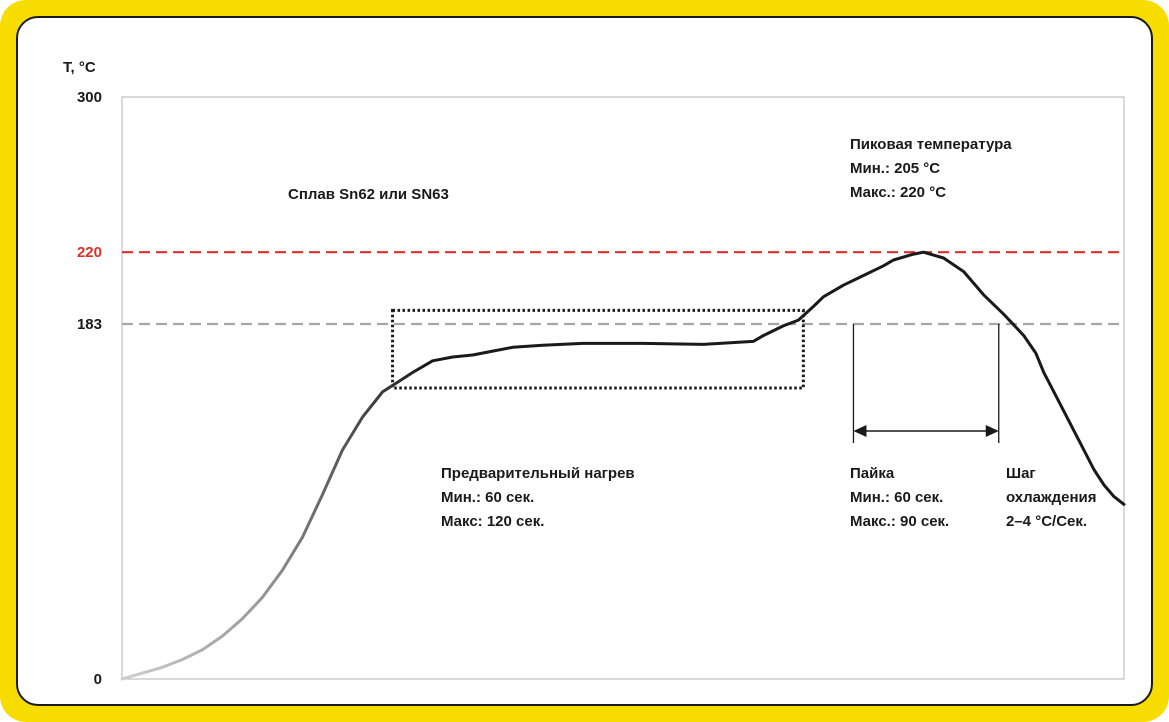 This screenshot has height=722, width=1169. What do you see at coordinates (895, 168) in the screenshot?
I see `peak-min: Мин.: 205 °C` at bounding box center [895, 168].